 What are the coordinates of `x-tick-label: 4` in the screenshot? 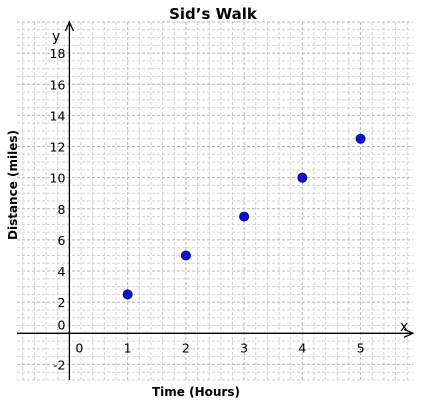 It's located at (302, 347).